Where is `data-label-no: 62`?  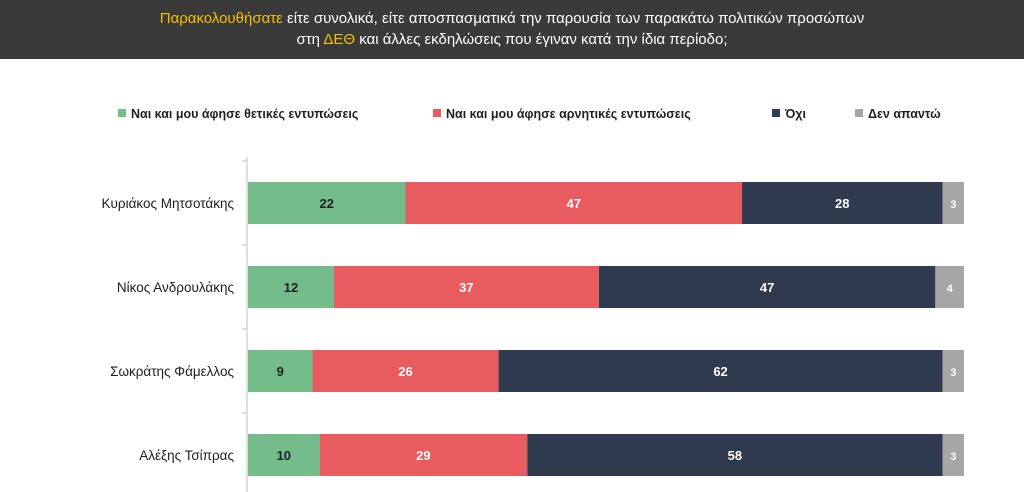
data-label-no: 62 is located at coordinates (720, 371).